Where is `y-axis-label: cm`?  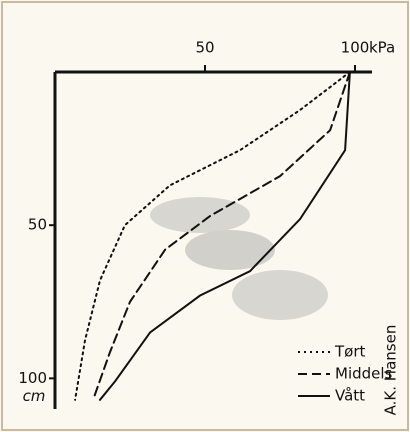 y-axis-label: cm is located at coordinates (34, 396).